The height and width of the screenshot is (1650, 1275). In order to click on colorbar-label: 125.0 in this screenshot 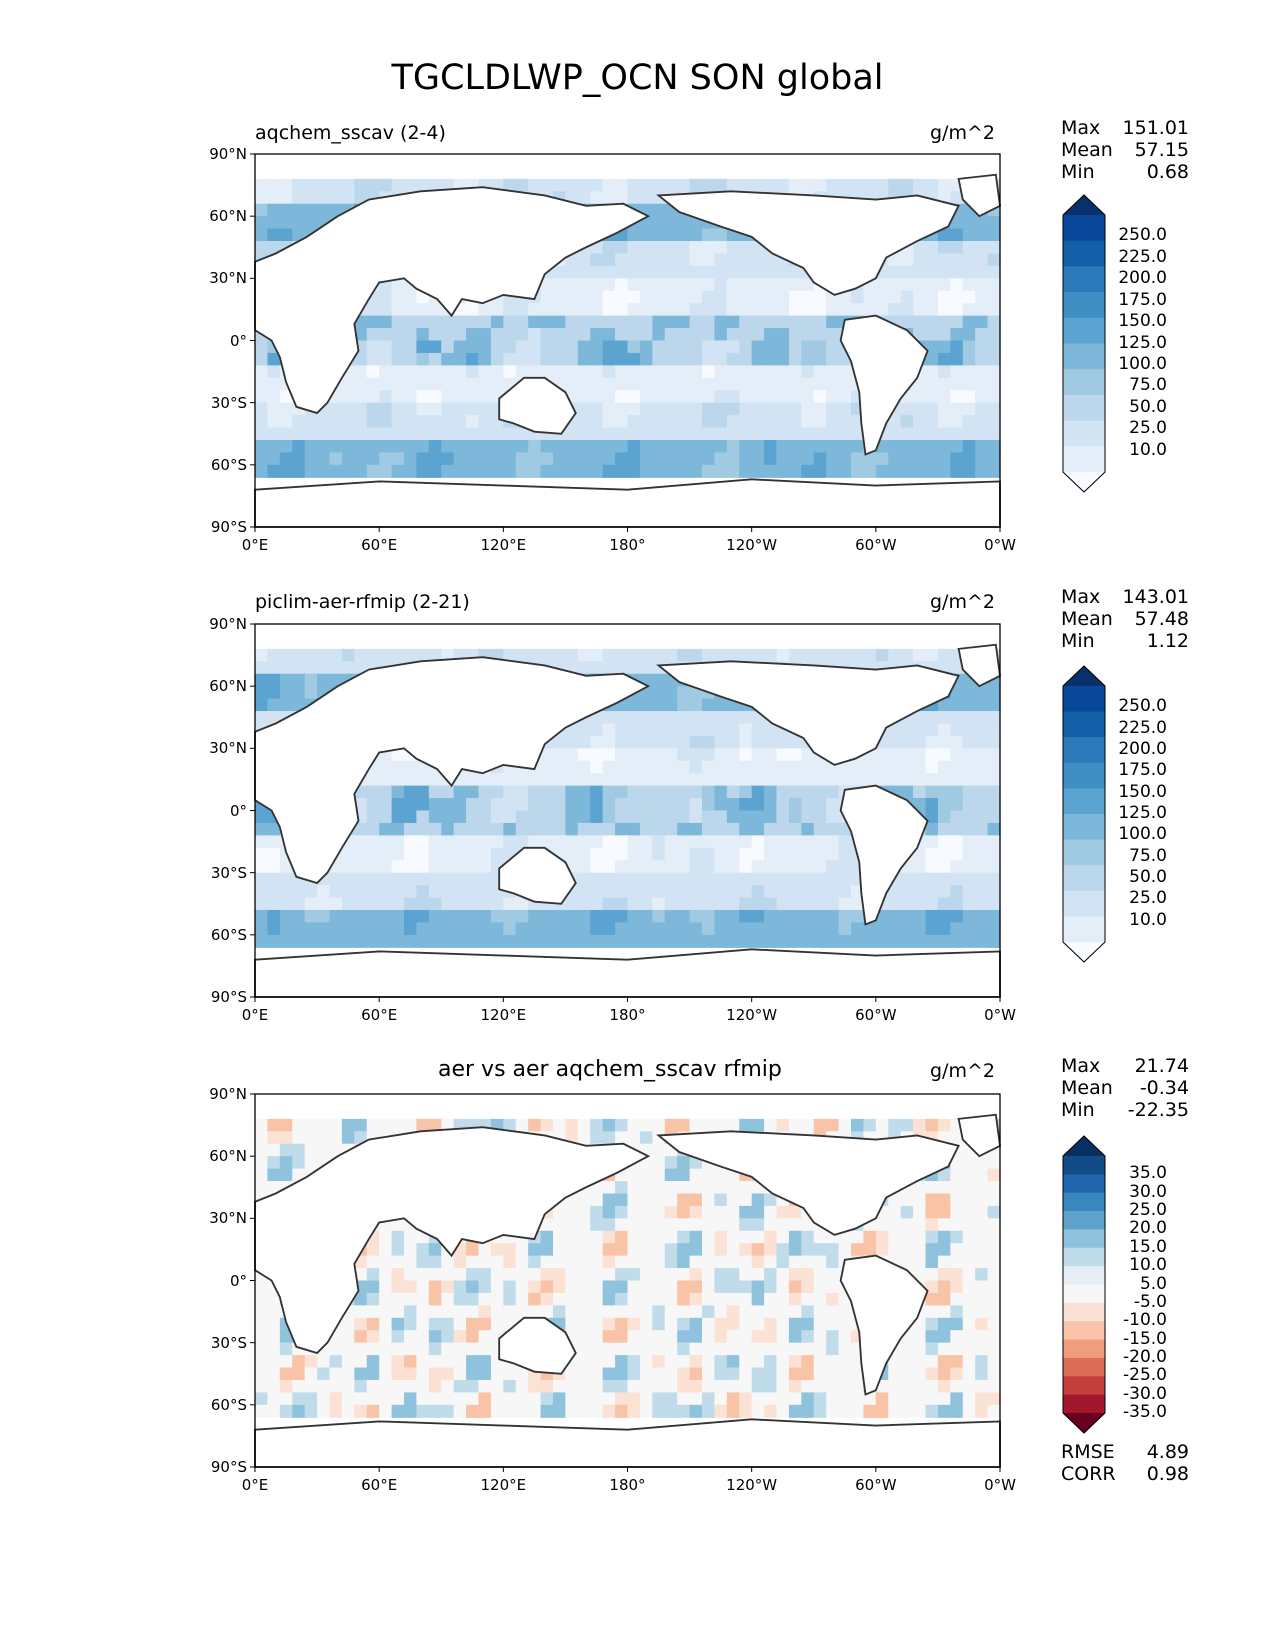, I will do `click(1142, 813)`.